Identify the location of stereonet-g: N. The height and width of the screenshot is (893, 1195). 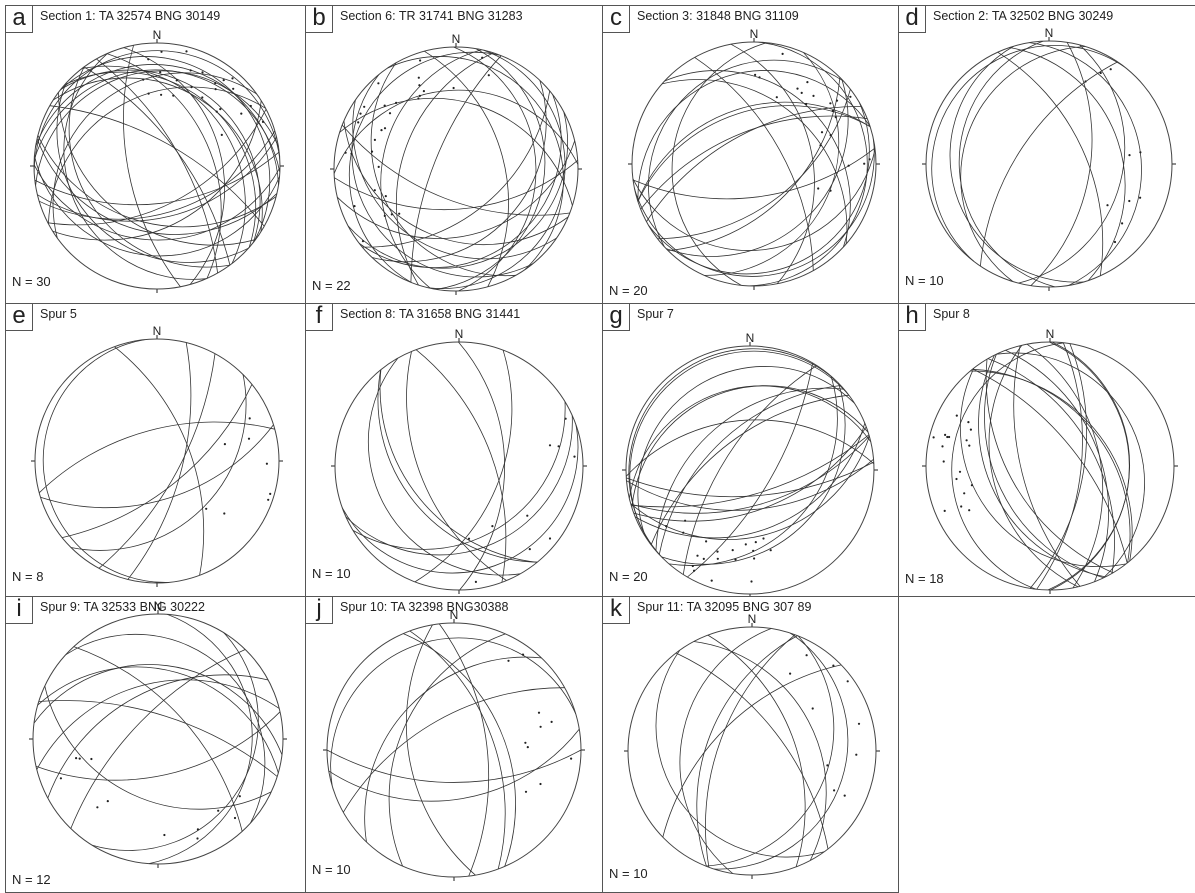
(750, 463).